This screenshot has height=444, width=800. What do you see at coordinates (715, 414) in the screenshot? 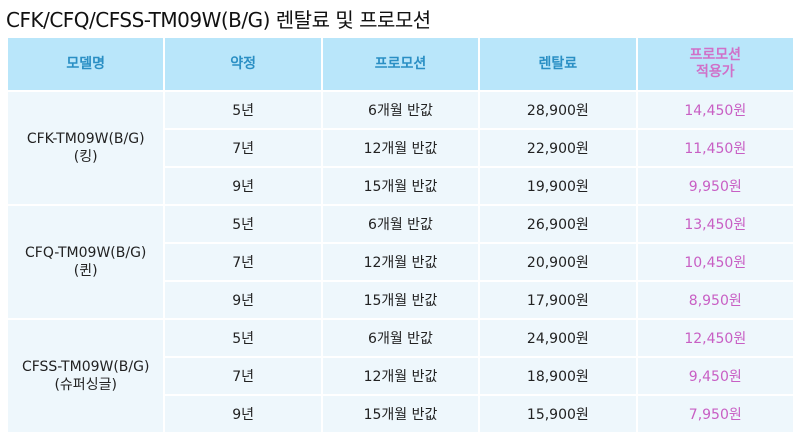
I see `promo-price-cell: 7,950원` at bounding box center [715, 414].